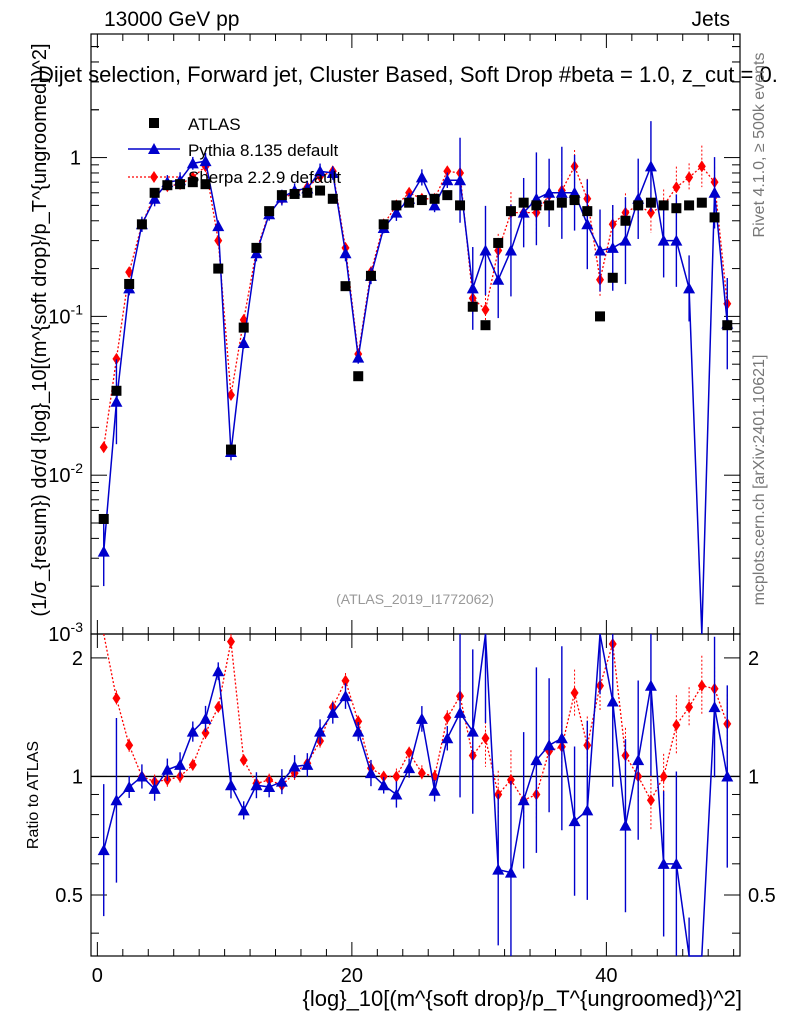  I want to click on y-tick-exponent: -3, so click(77, 627).